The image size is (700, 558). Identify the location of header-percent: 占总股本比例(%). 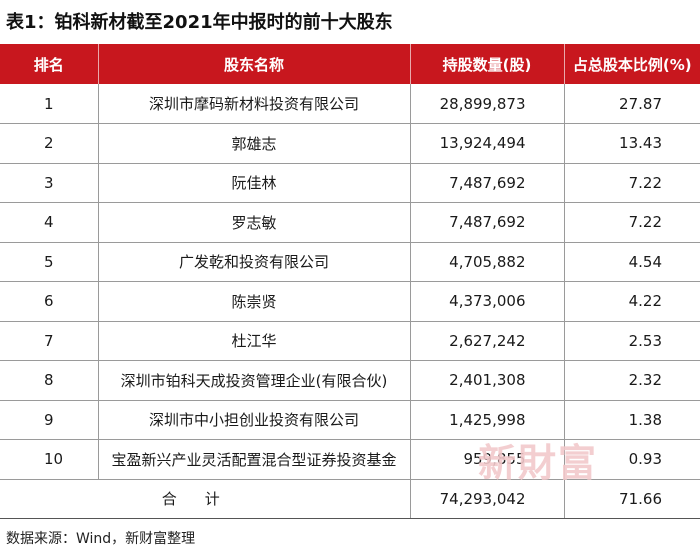
(632, 64).